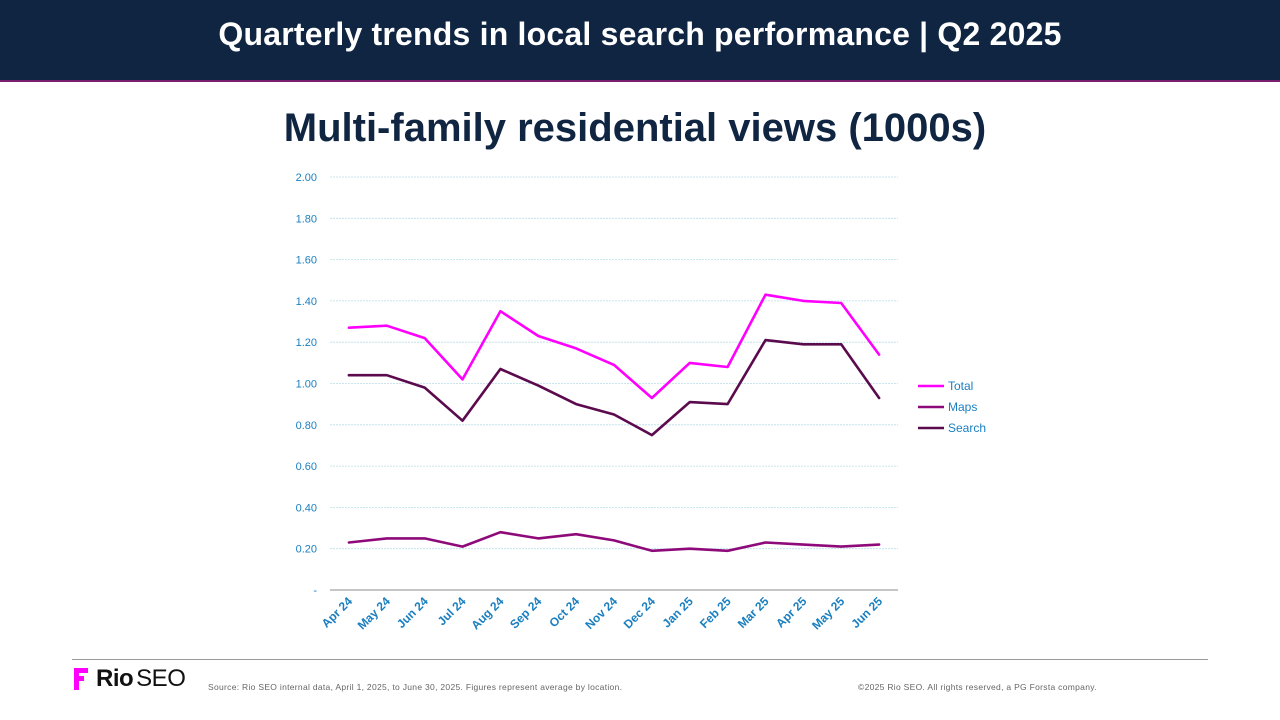 This screenshot has width=1280, height=720. Describe the element at coordinates (639, 612) in the screenshot. I see `x-tick-label: Dec 24` at that location.